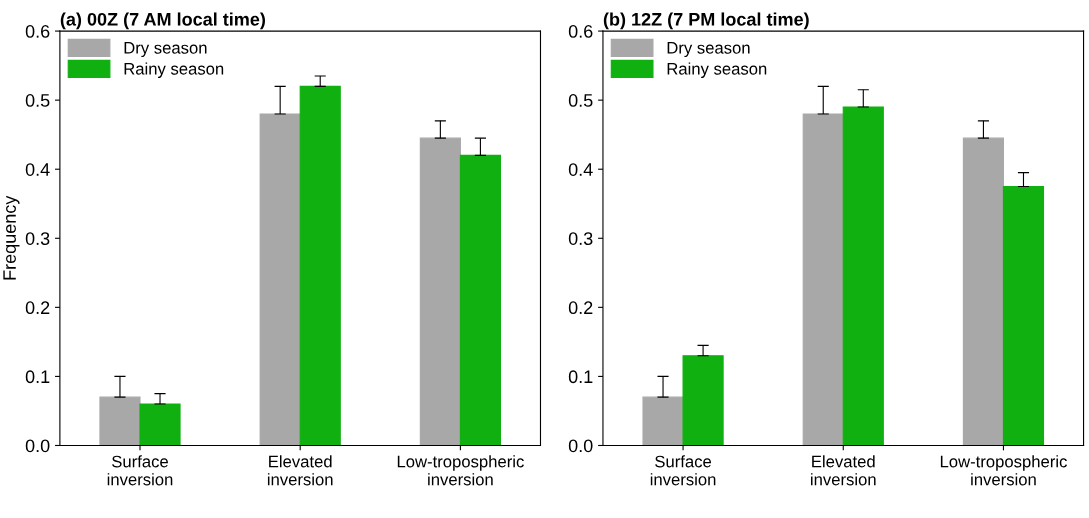 The width and height of the screenshot is (1089, 518). I want to click on y-axis-title: Frequency, so click(11, 237).